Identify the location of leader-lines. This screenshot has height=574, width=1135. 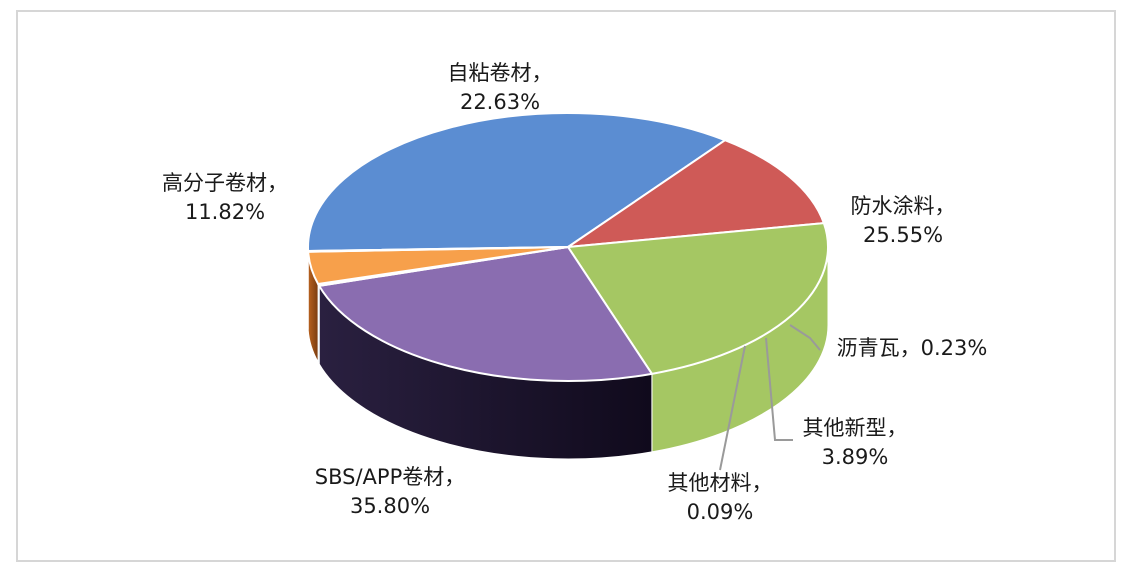
(770, 397).